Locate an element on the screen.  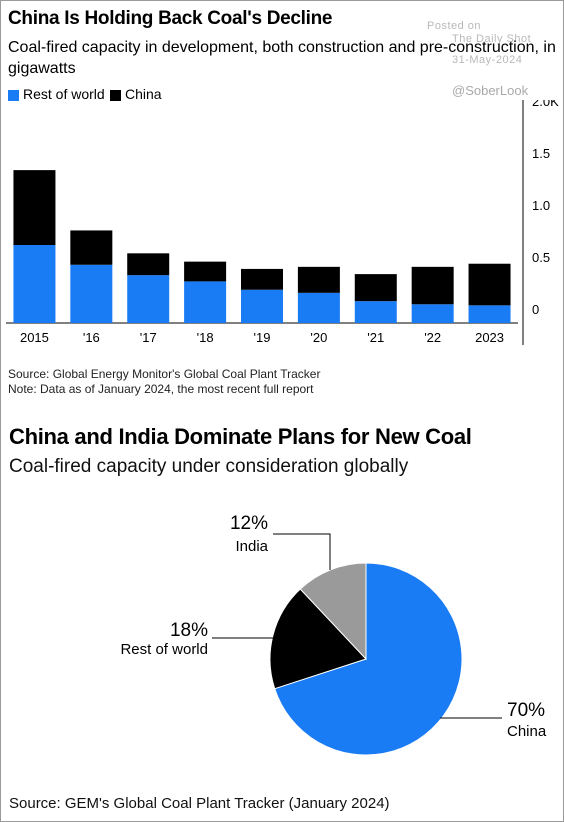
watermark-site: The Daily Shot is located at coordinates (492, 39).